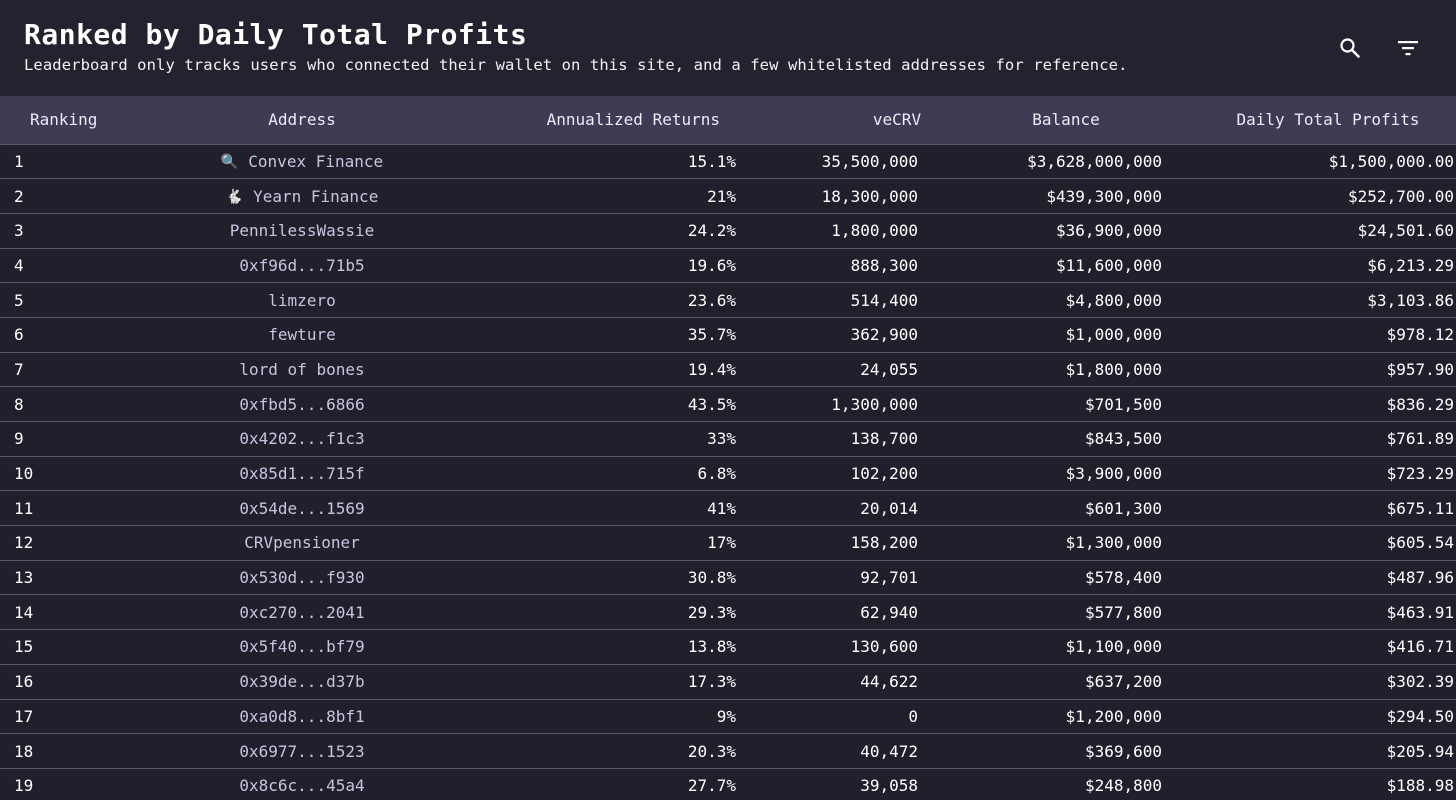 The height and width of the screenshot is (800, 1456). I want to click on annualized-returns-cell: 21%, so click(609, 196).